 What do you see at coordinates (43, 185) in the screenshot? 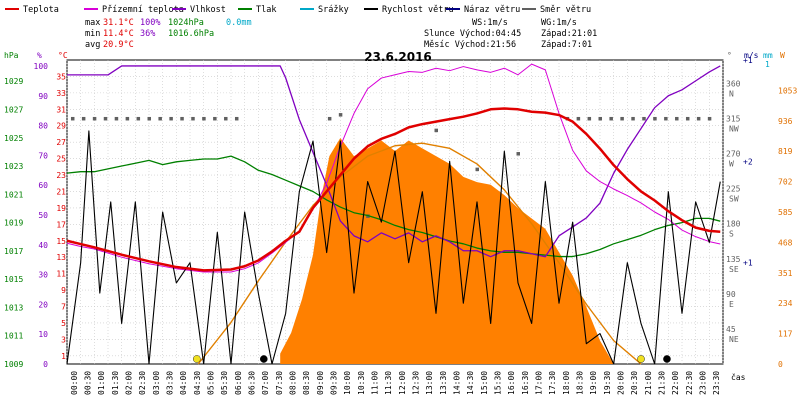
I see `hum-tick-label: 60` at bounding box center [43, 185].